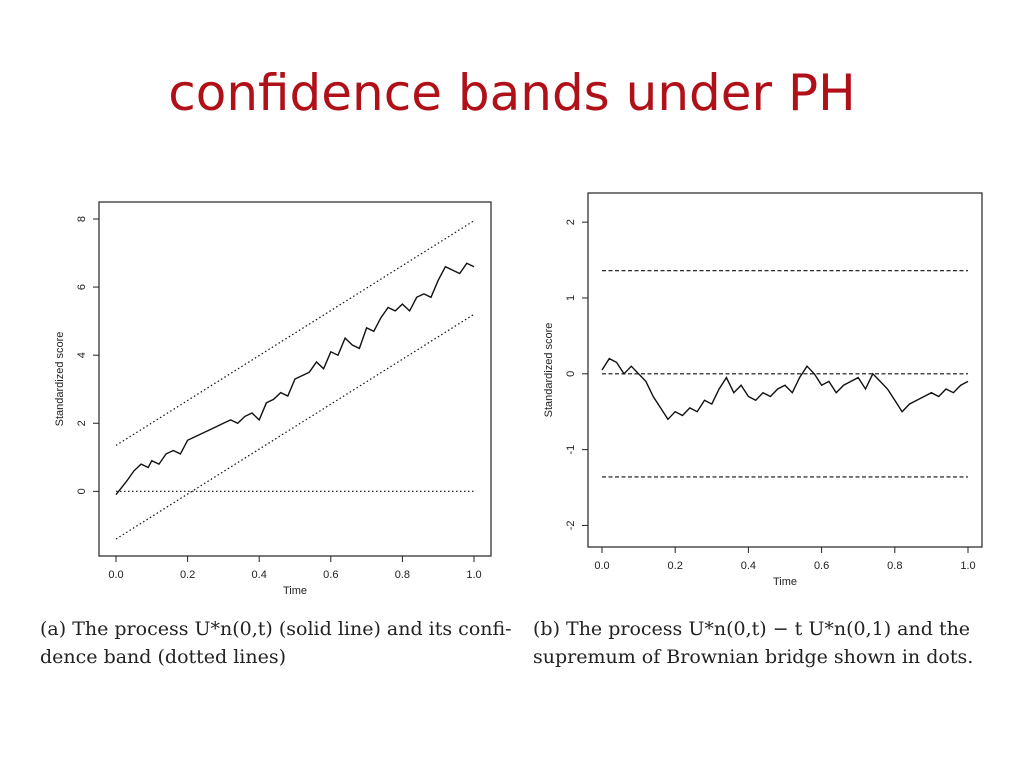 Image resolution: width=1024 pixels, height=768 pixels. Describe the element at coordinates (82, 219) in the screenshot. I see `y-tick-label: 8` at that location.